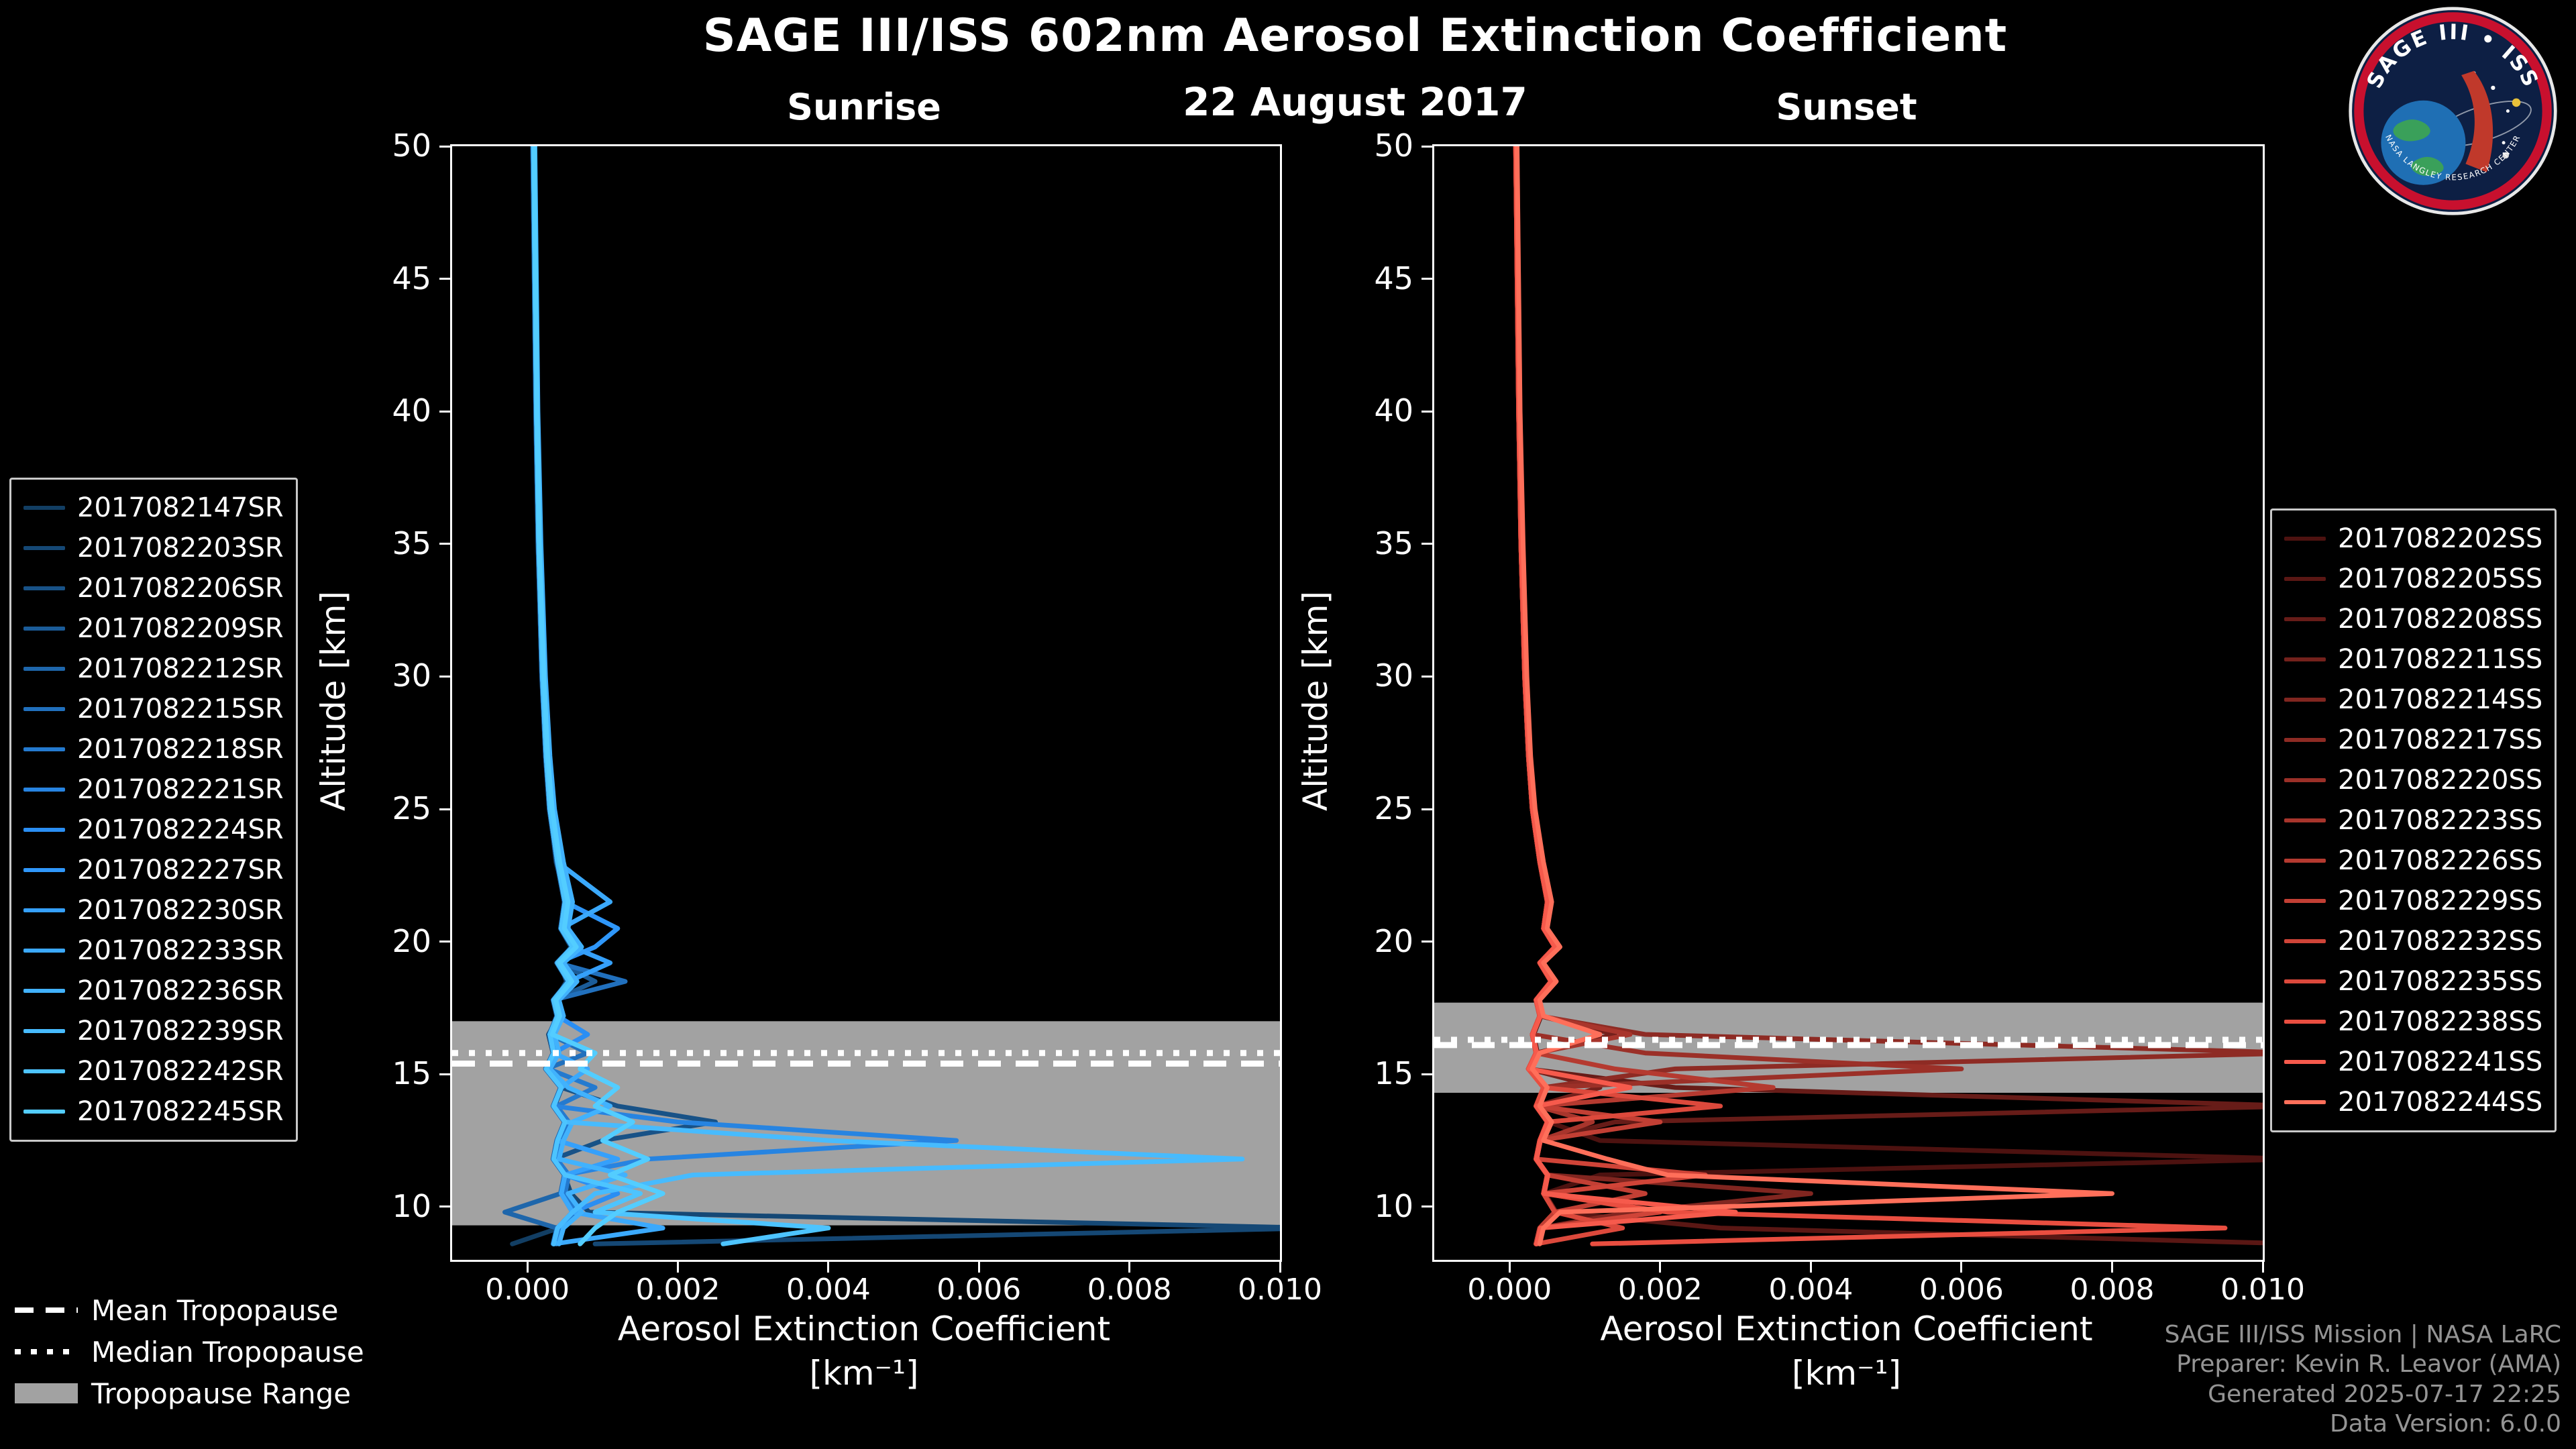  I want to click on legend-label: 2017082232SS, so click(2440, 941).